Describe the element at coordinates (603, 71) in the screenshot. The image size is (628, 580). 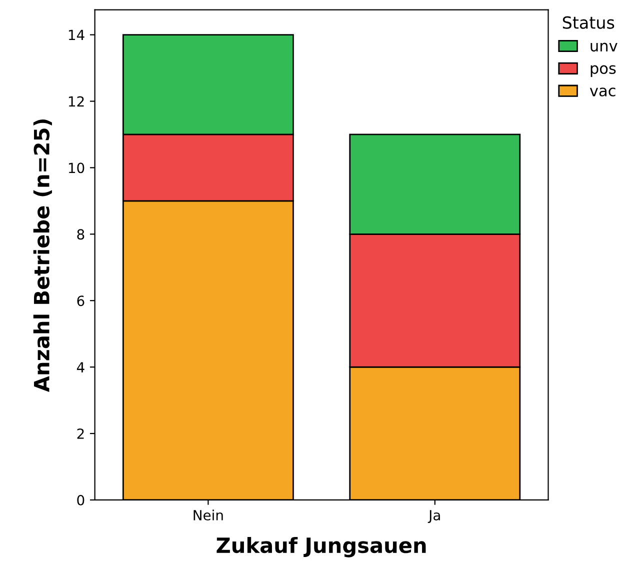
I see `legend-label: pos` at that location.